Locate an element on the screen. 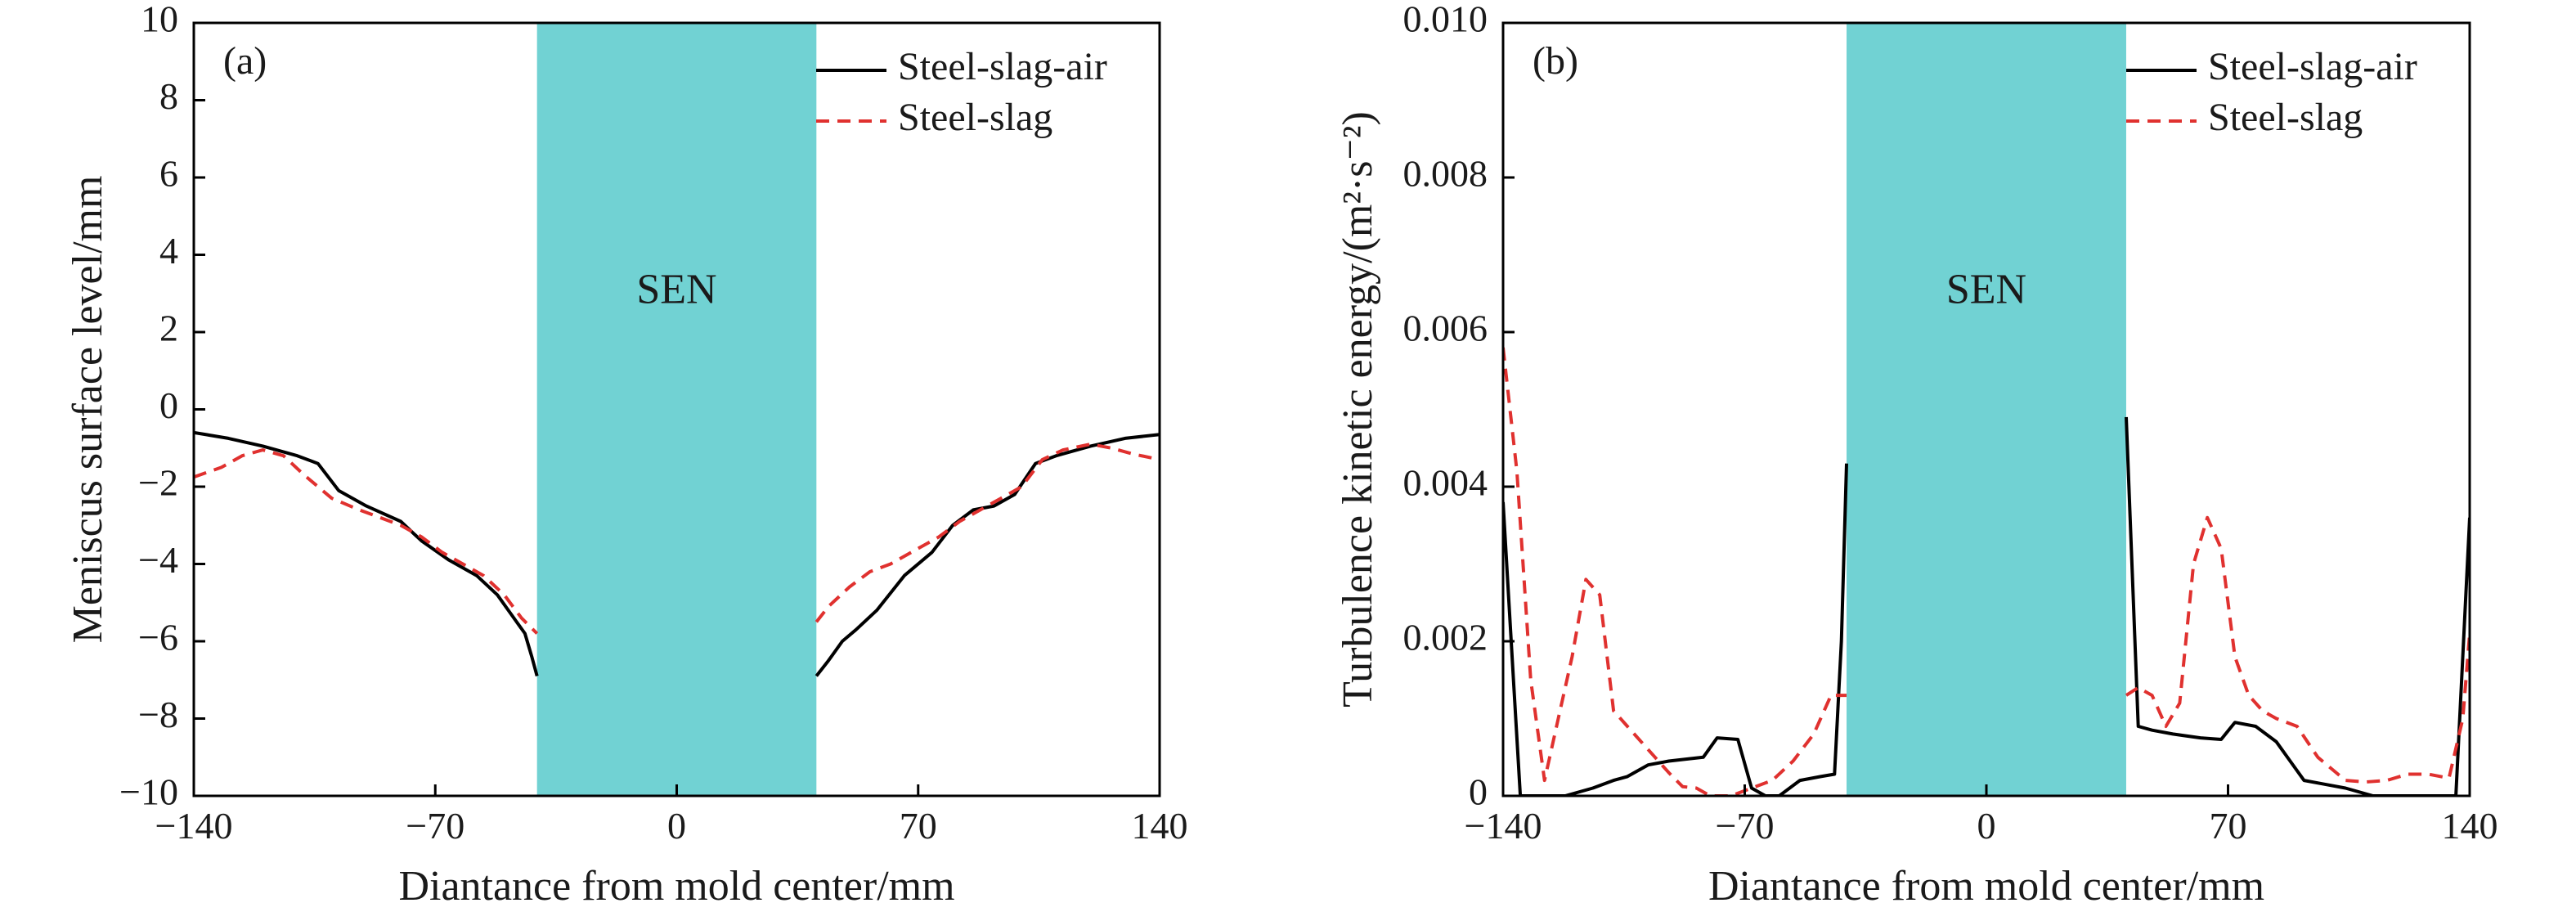 The width and height of the screenshot is (2576, 912). y-tick-label: −4 is located at coordinates (158, 560).